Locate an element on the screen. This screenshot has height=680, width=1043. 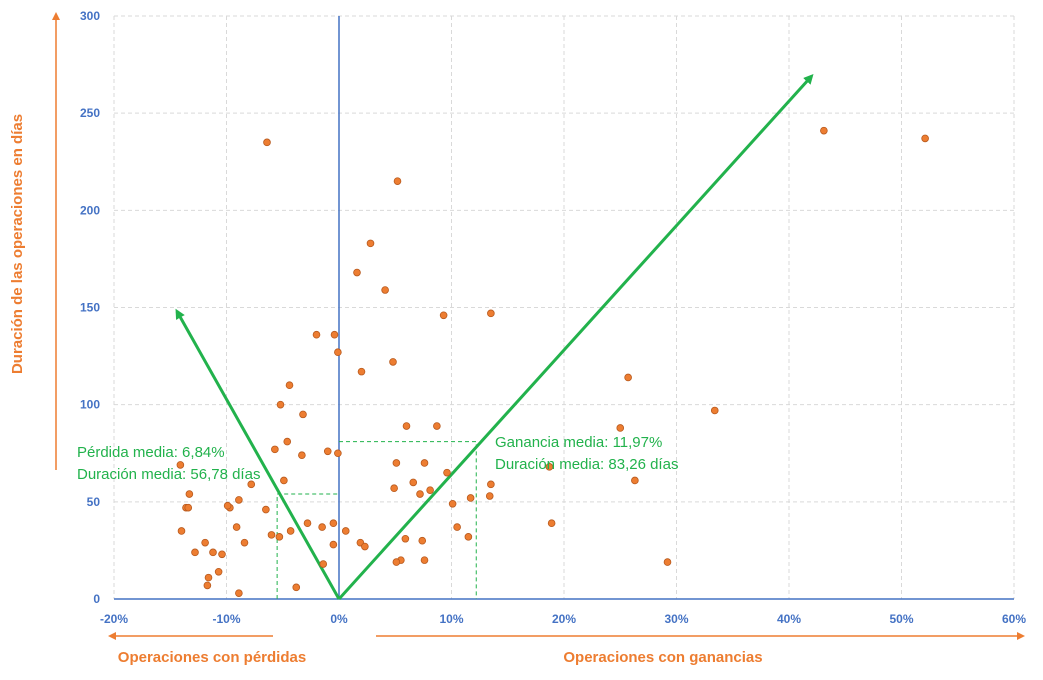
x-tick-label: 50% is located at coordinates (901, 619).